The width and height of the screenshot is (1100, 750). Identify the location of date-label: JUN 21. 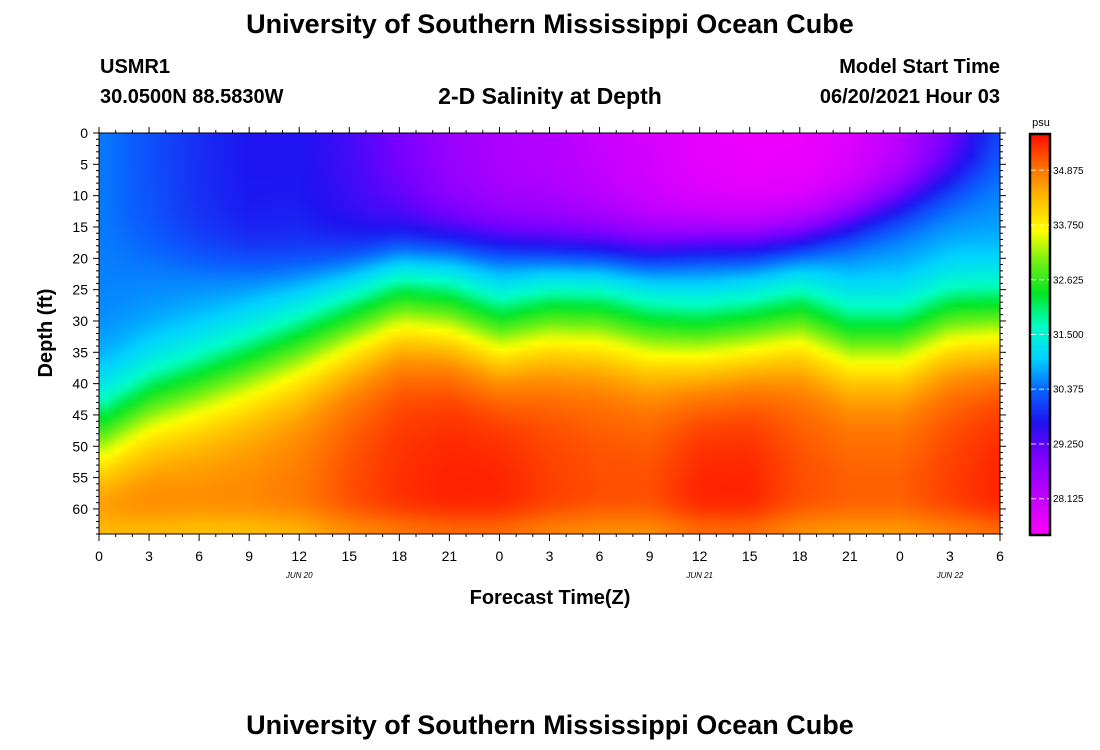
(699, 575).